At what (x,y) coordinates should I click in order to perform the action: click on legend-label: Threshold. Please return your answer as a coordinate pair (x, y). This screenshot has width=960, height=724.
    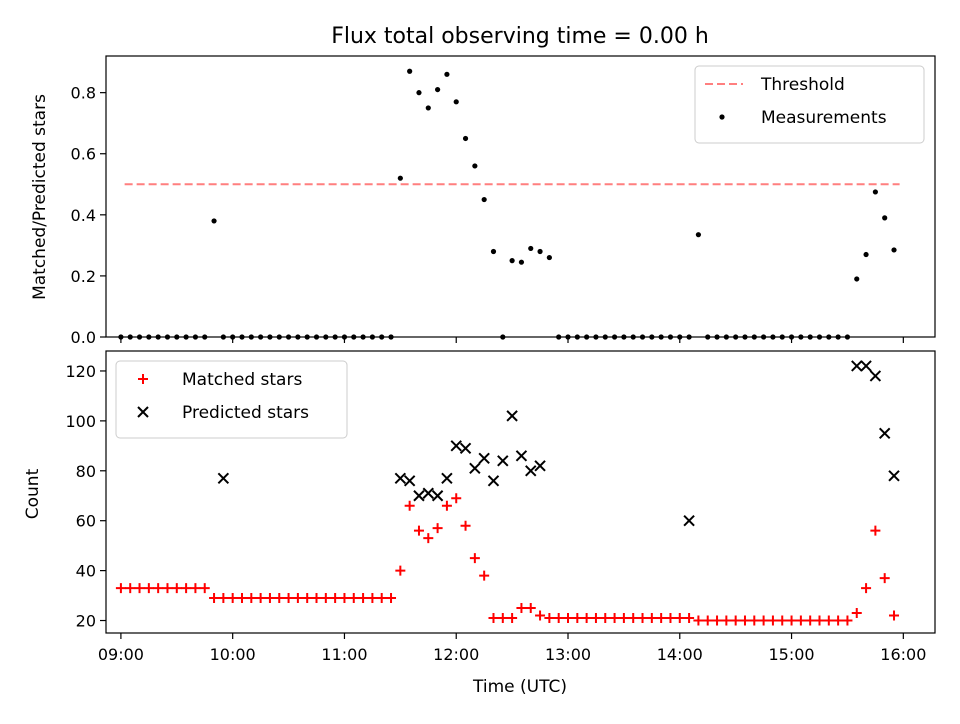
    Looking at the image, I should click on (802, 85).